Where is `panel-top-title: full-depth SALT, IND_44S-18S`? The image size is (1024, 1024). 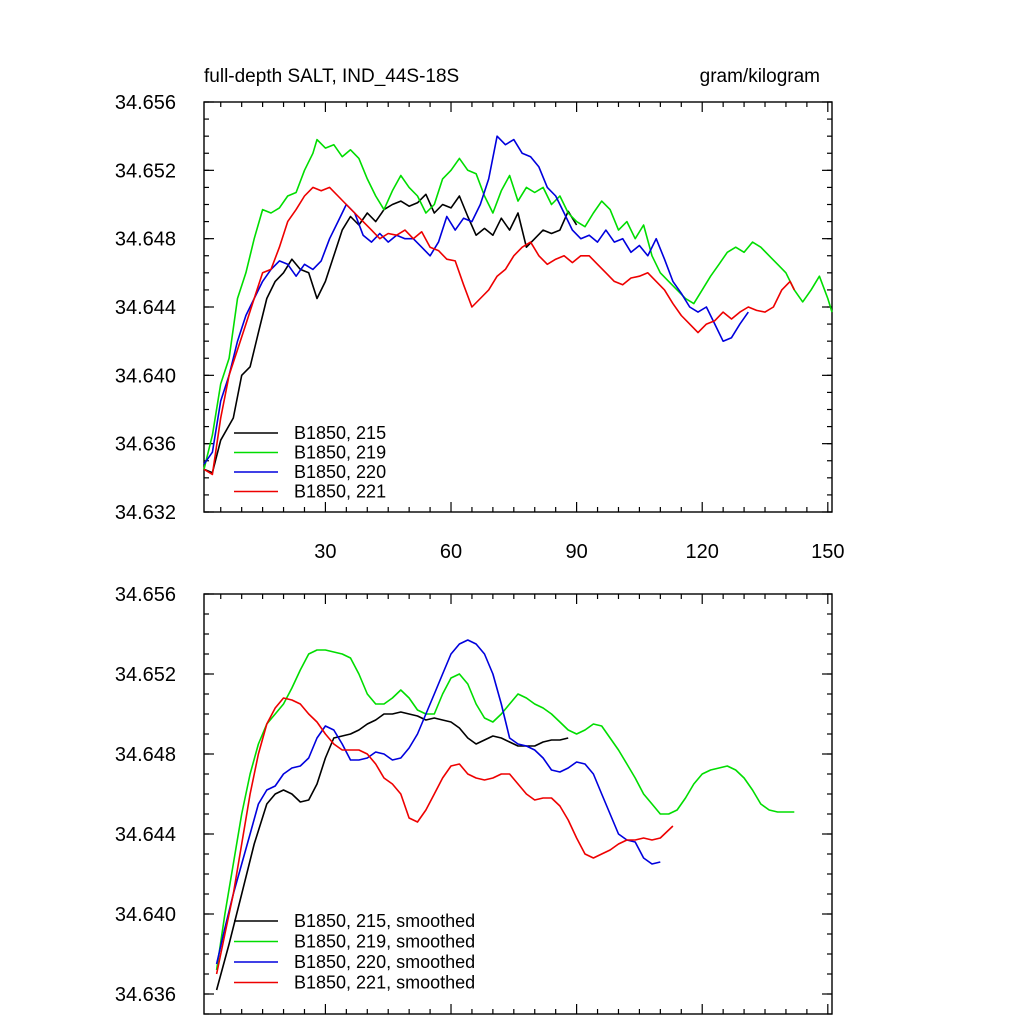 panel-top-title: full-depth SALT, IND_44S-18S is located at coordinates (331, 76).